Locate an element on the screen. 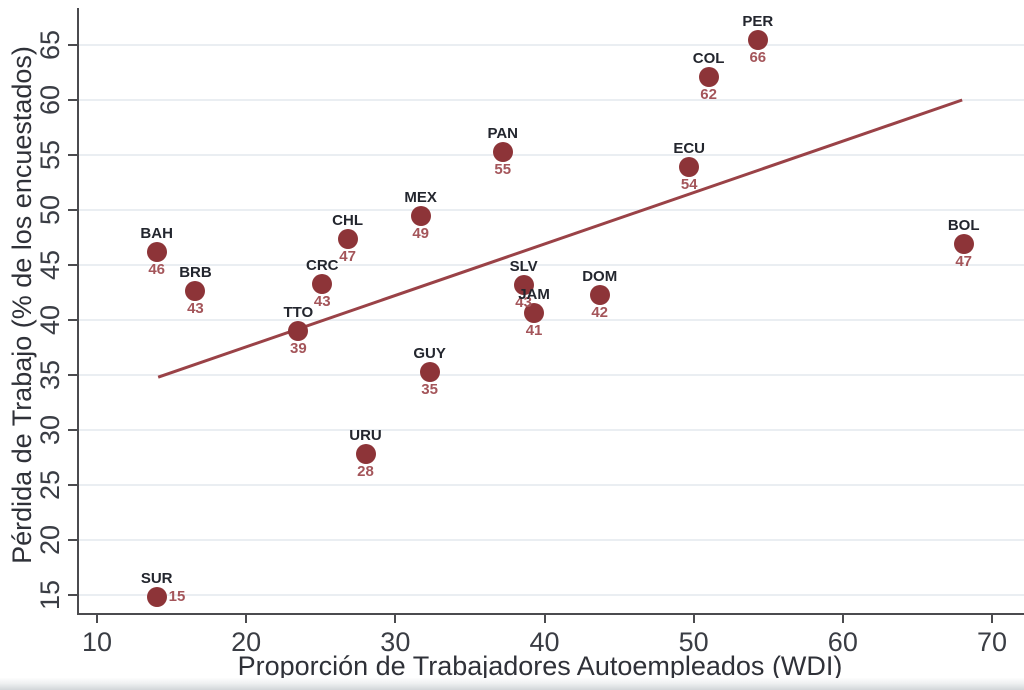 This screenshot has width=1024, height=690. value-label: 55 is located at coordinates (503, 169).